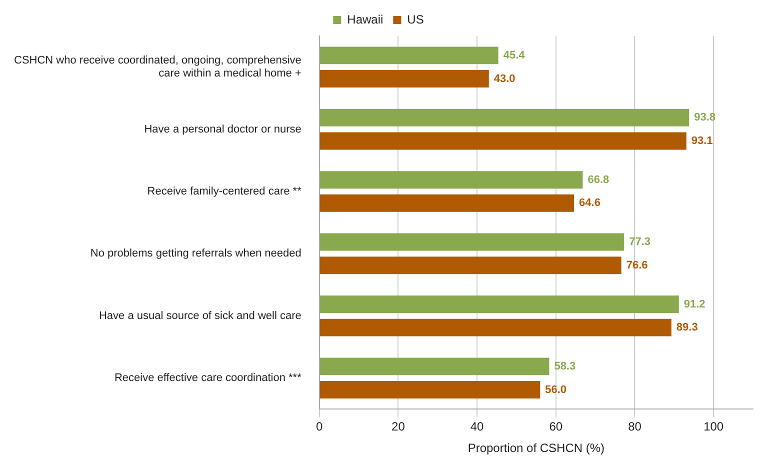  Describe the element at coordinates (702, 140) in the screenshot. I see `data-label: 93.1` at that location.